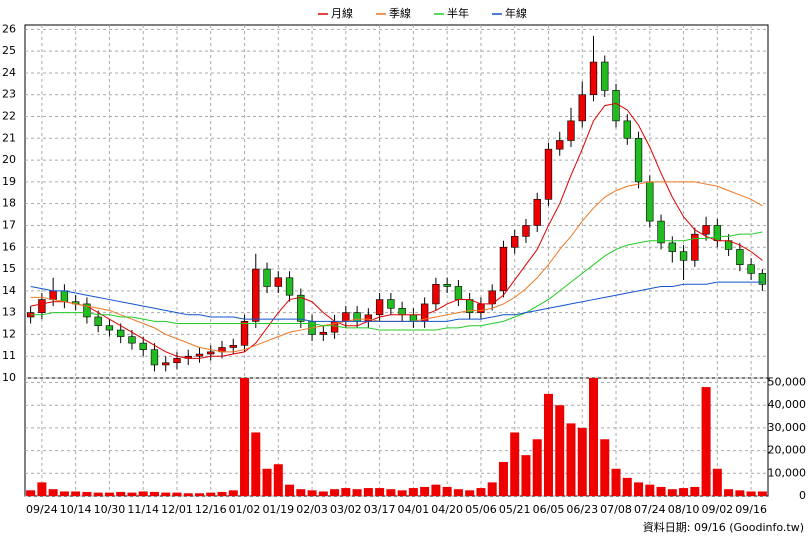 This screenshot has width=808, height=540. What do you see at coordinates (42, 509) in the screenshot?
I see `x-tick-label: 09/24` at bounding box center [42, 509].